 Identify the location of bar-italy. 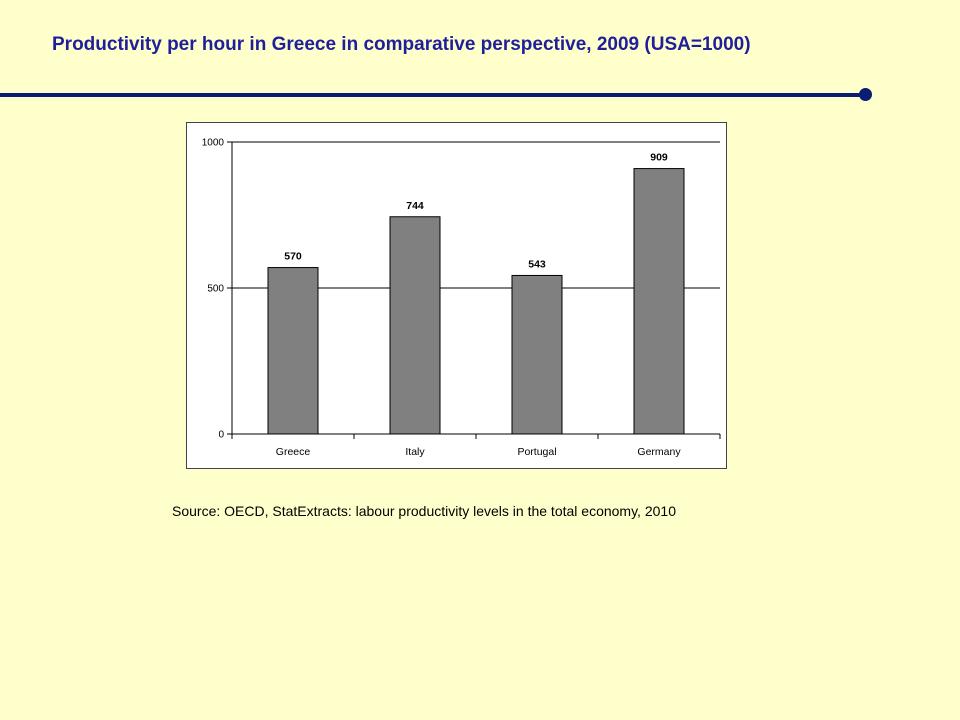
(415, 325).